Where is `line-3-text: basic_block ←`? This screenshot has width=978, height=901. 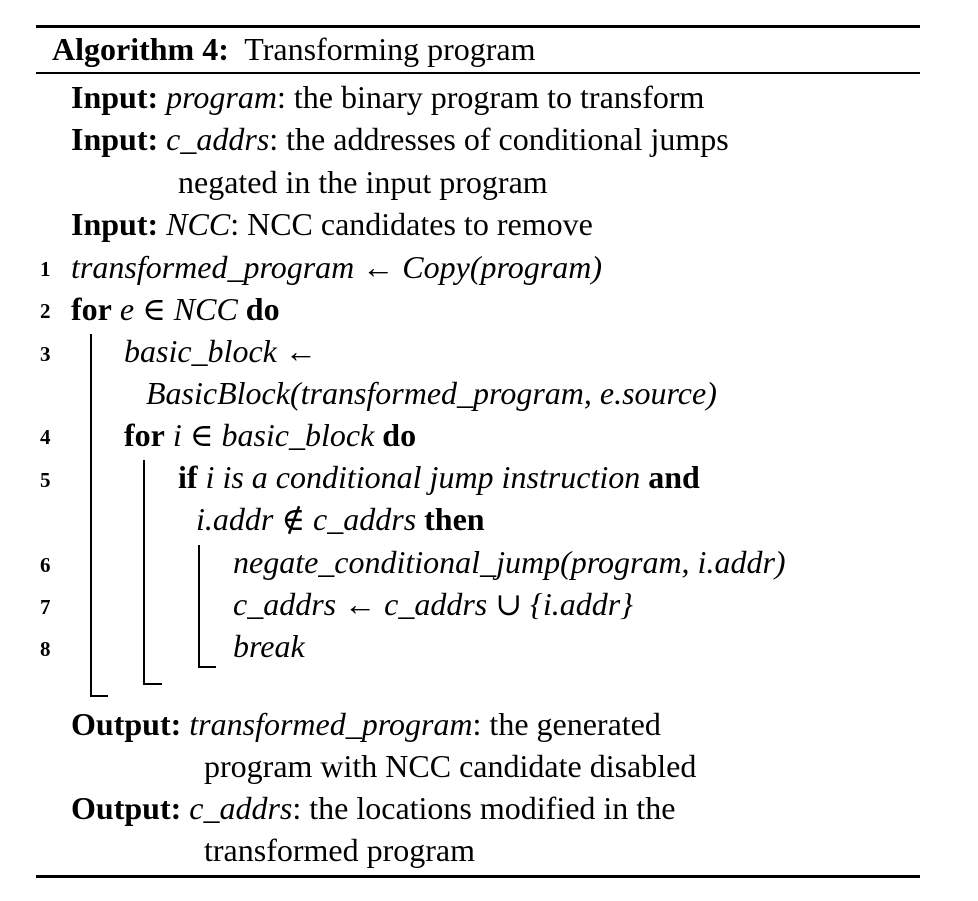 line-3-text: basic_block ← is located at coordinates (220, 351).